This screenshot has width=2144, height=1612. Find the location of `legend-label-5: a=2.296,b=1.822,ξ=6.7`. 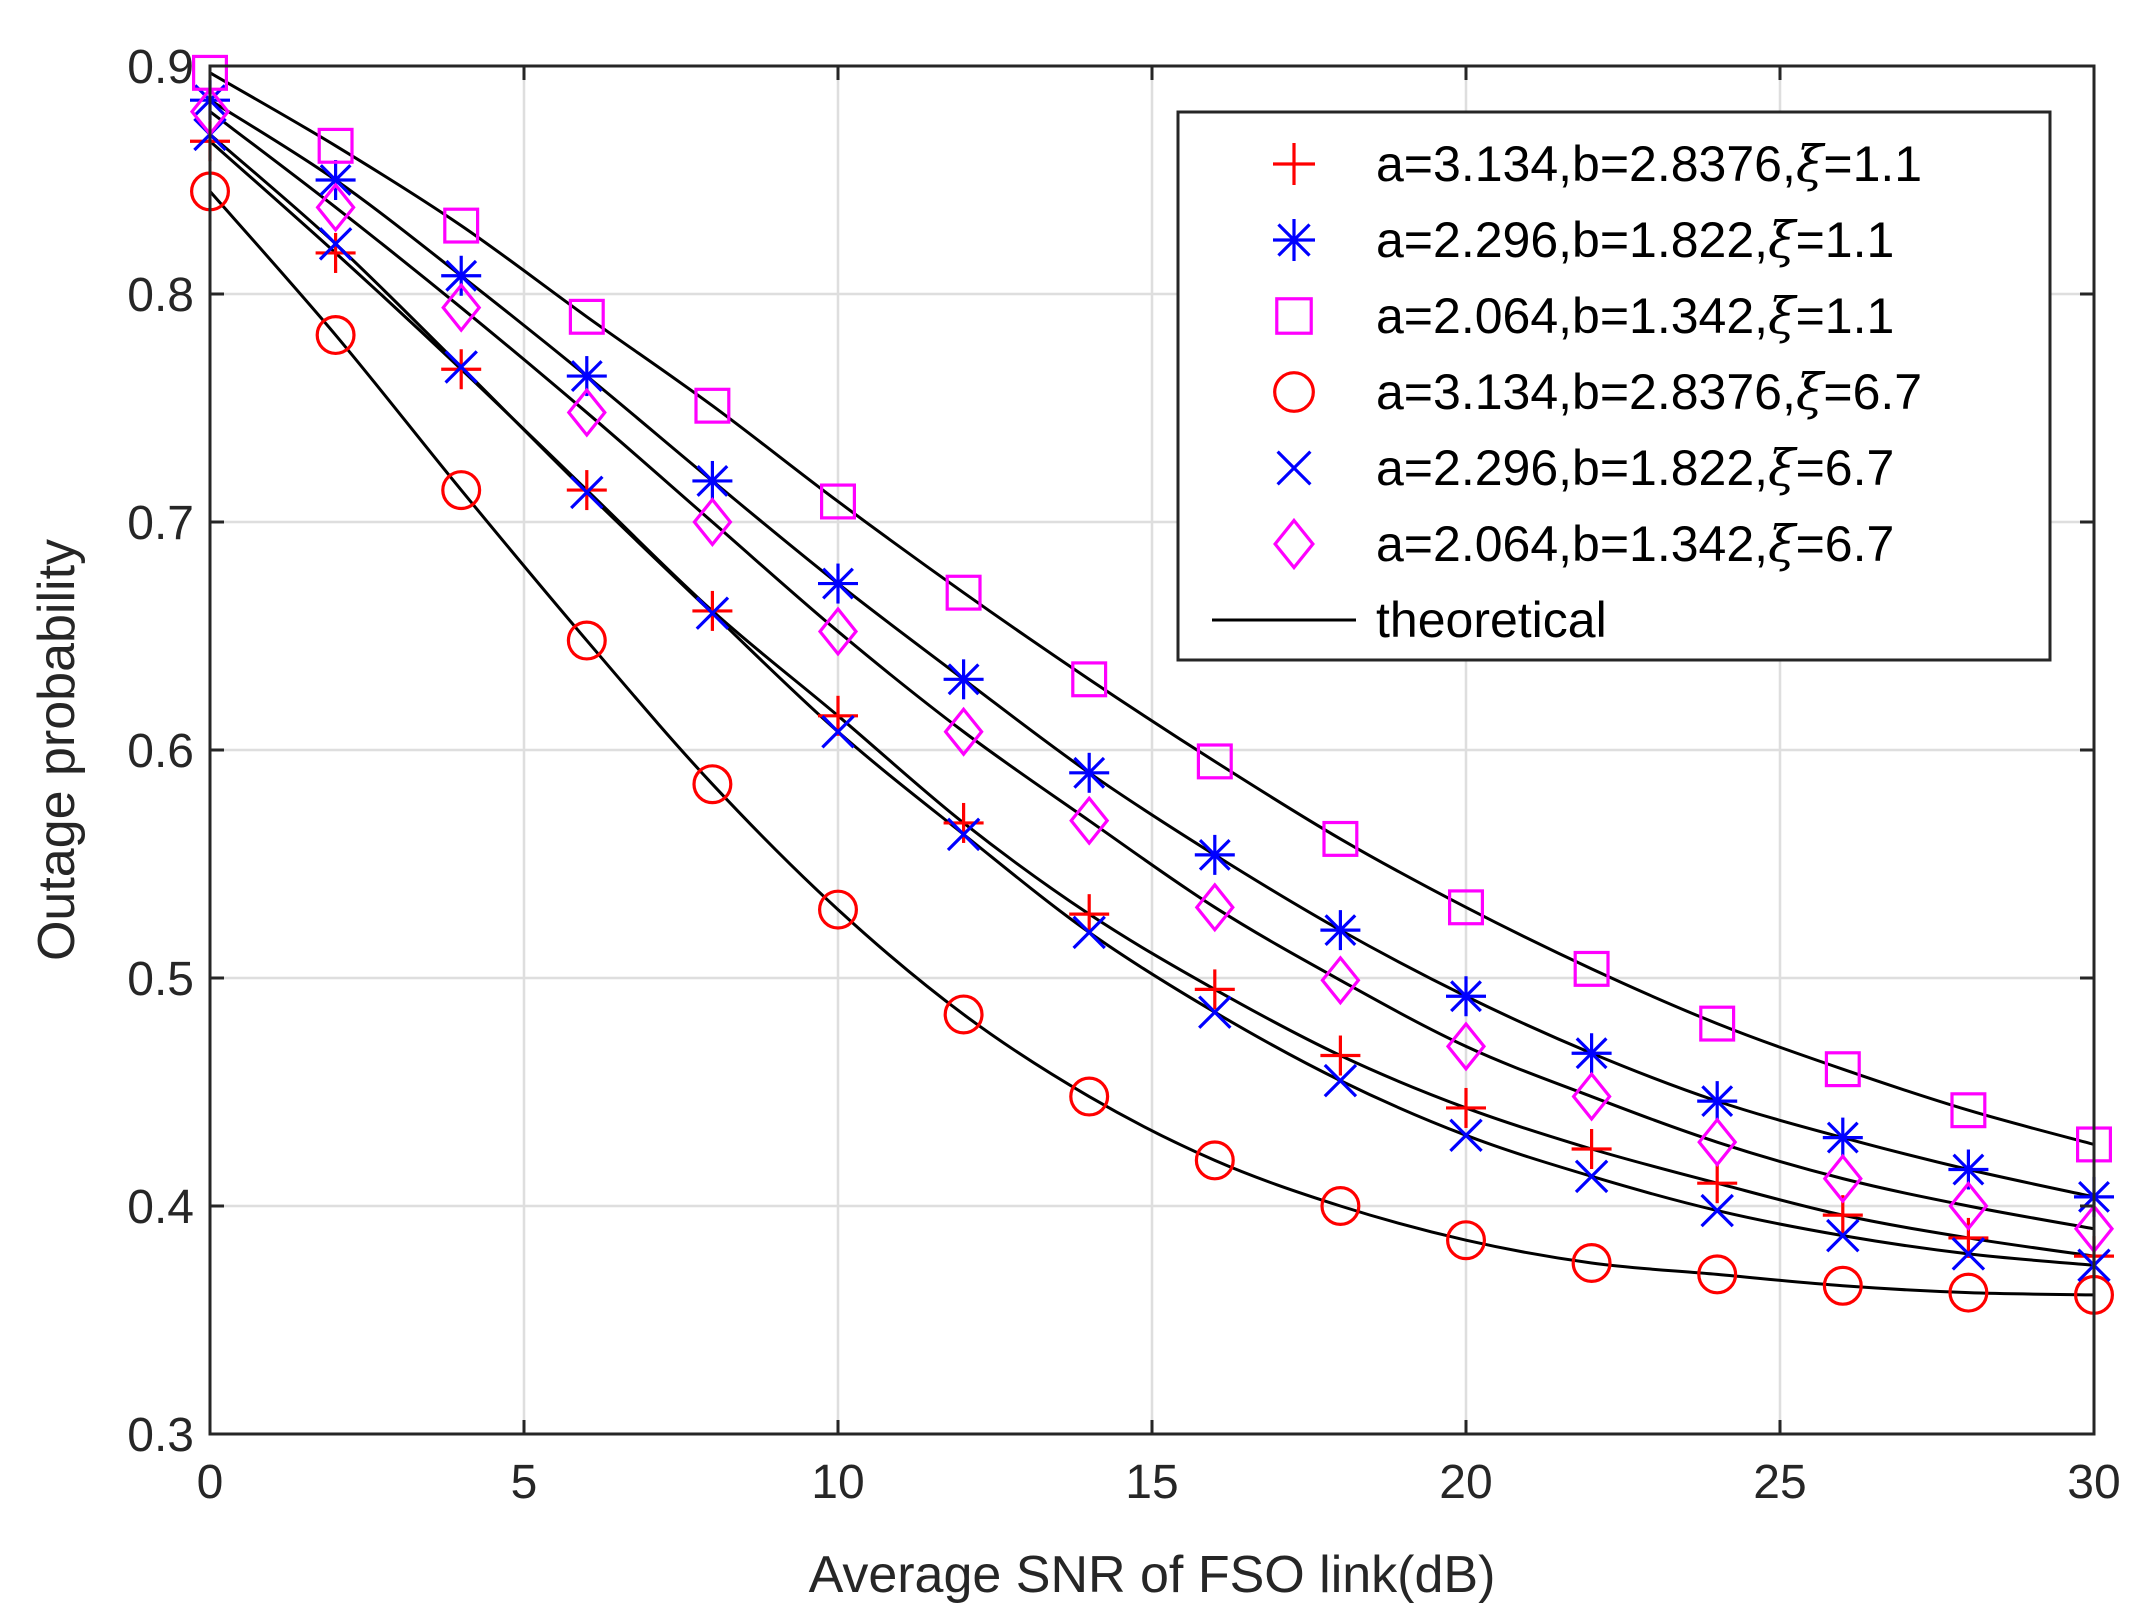

legend-label-5: a=2.296,b=1.822,ξ=6.7 is located at coordinates (1635, 468).